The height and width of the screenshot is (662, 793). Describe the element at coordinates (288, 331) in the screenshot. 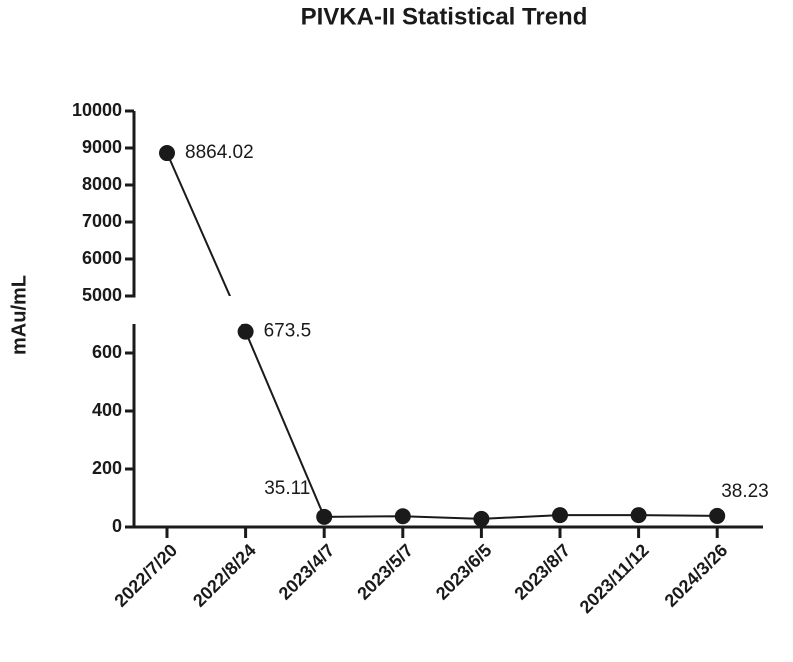

I see `value-label: 673.5` at that location.